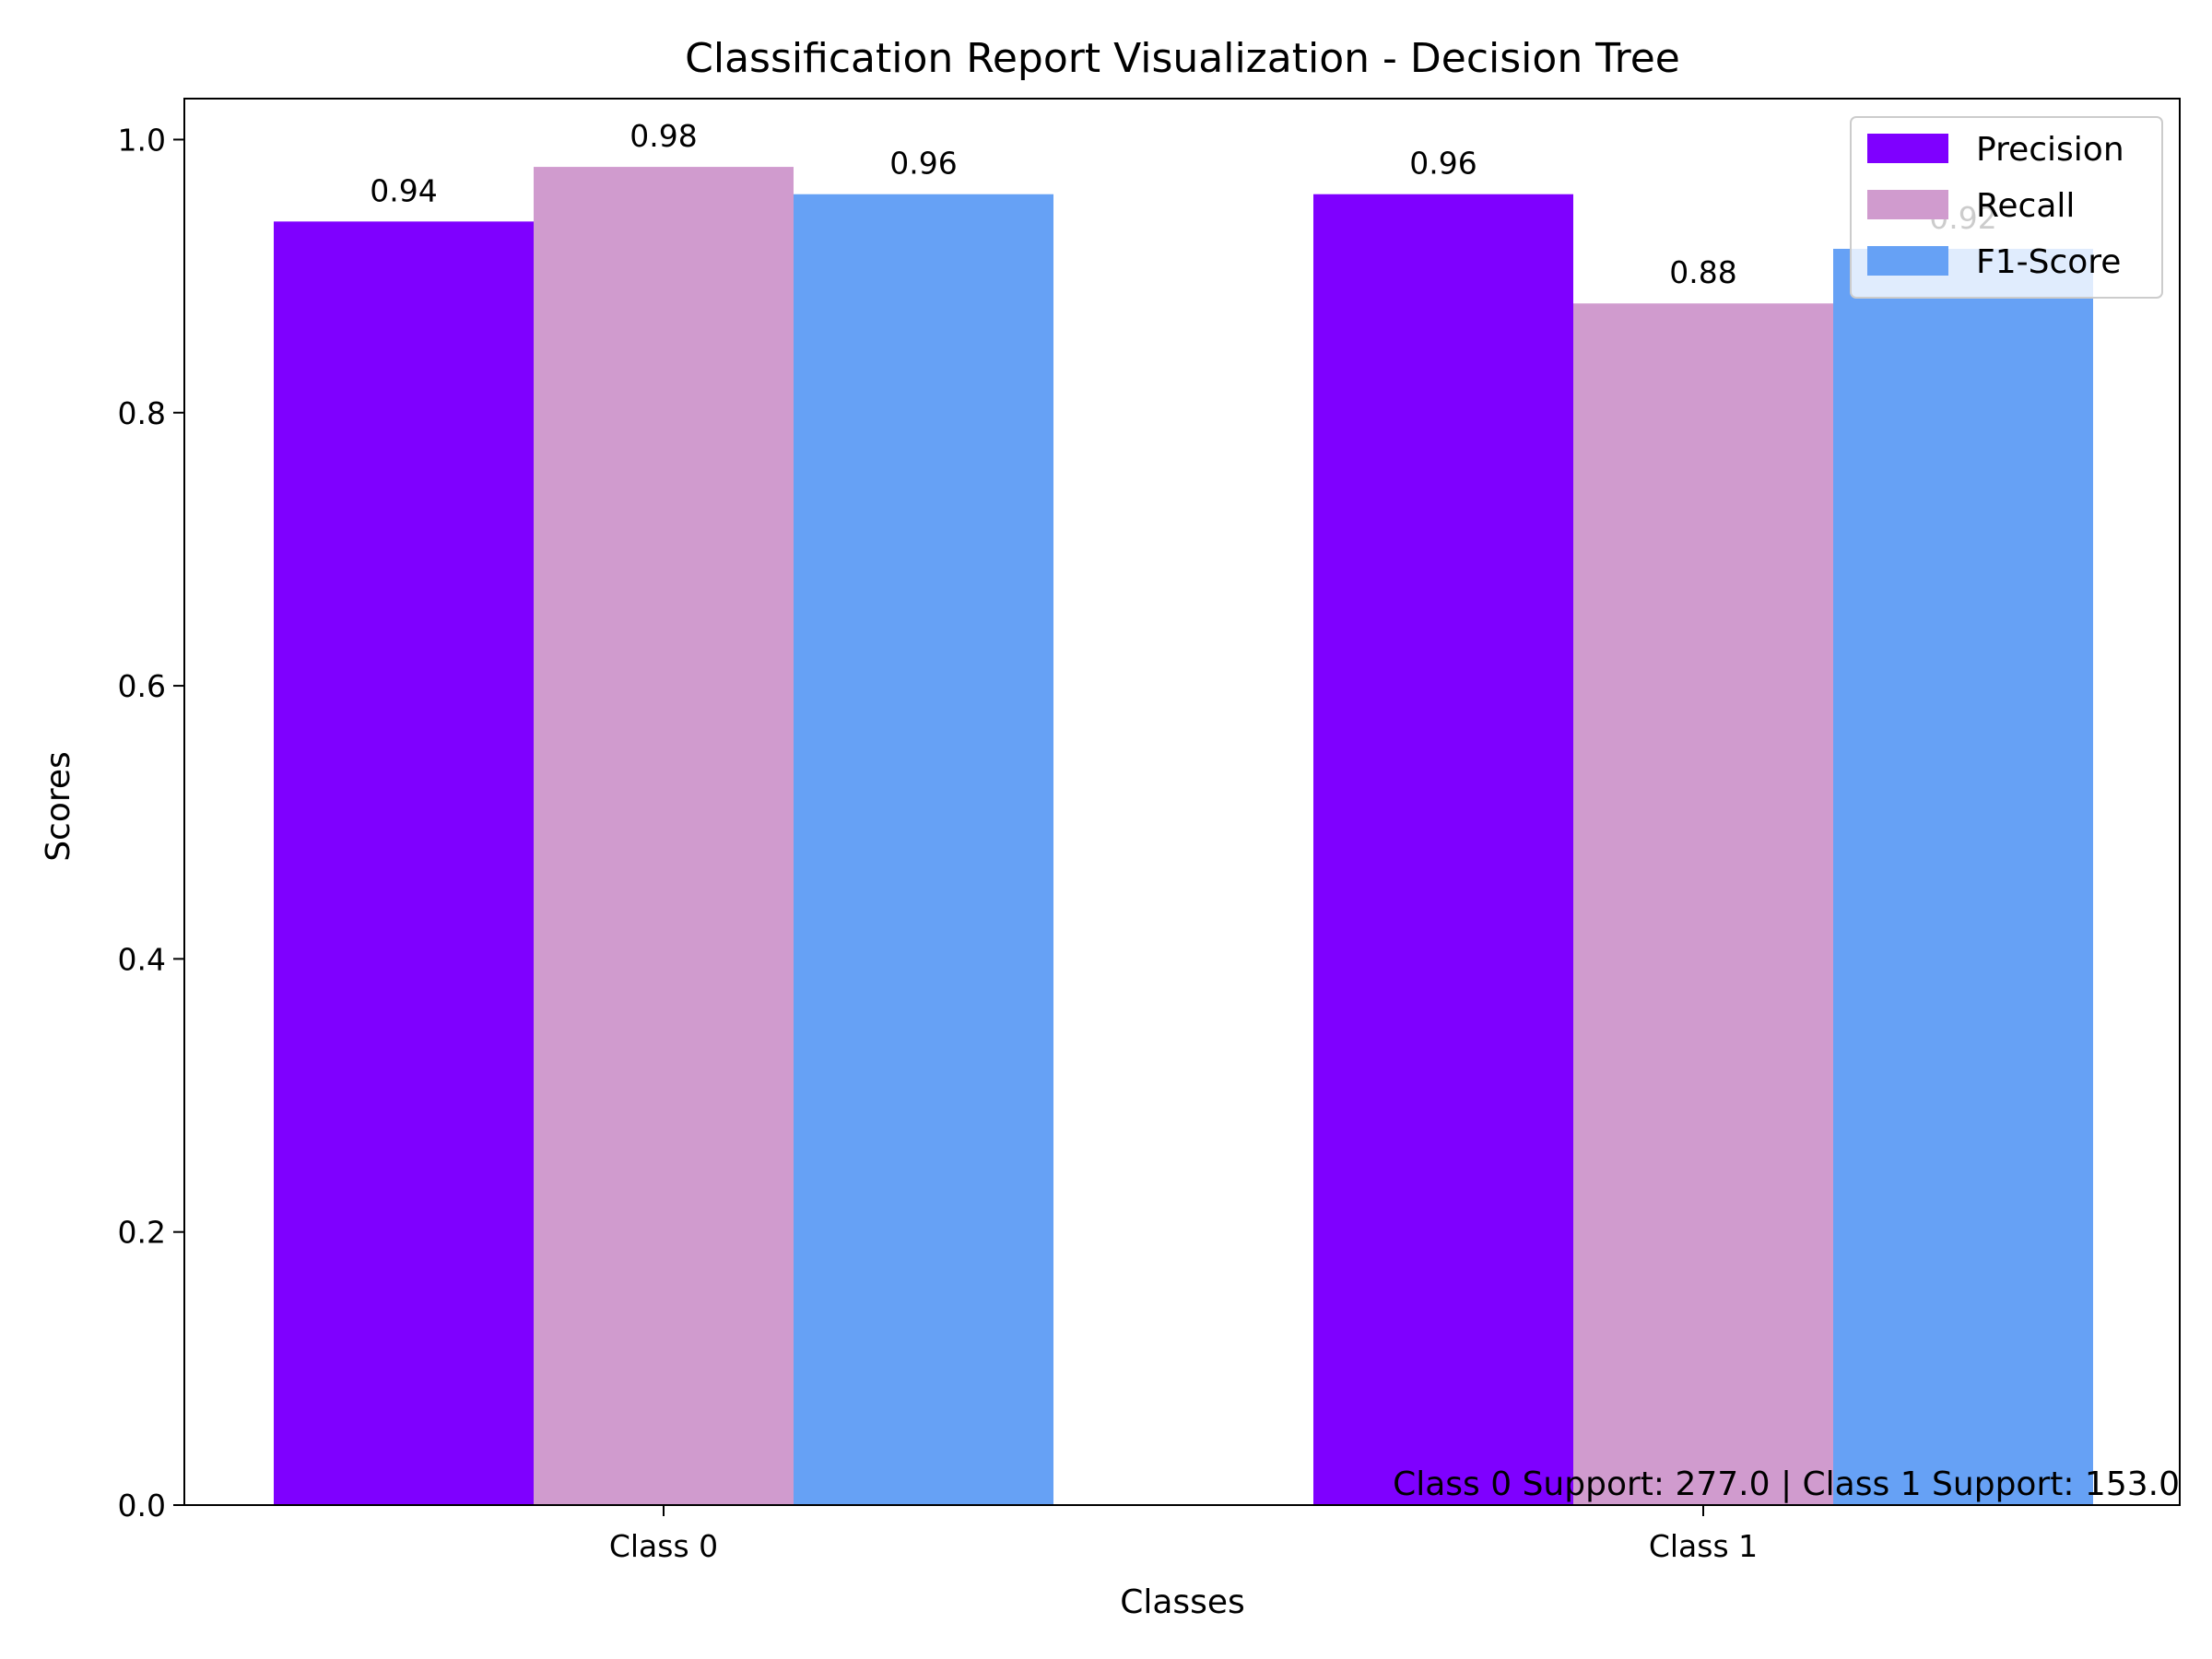  I want to click on x-tick-label: Class 1, so click(1703, 1546).